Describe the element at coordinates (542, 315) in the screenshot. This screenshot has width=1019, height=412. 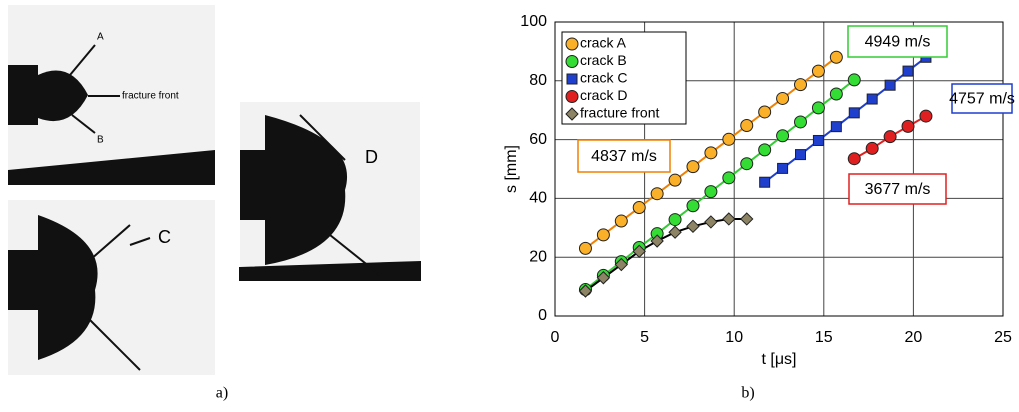
I see `y-tick-label: 0` at that location.